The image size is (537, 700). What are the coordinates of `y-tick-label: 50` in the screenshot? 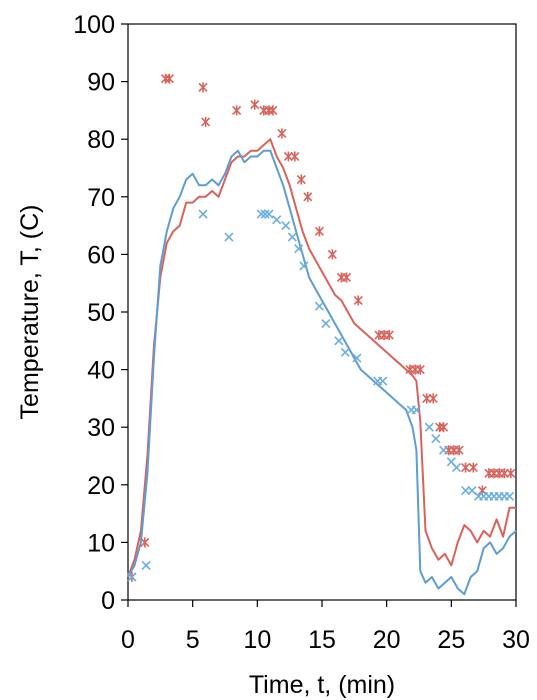 It's located at (101, 313).